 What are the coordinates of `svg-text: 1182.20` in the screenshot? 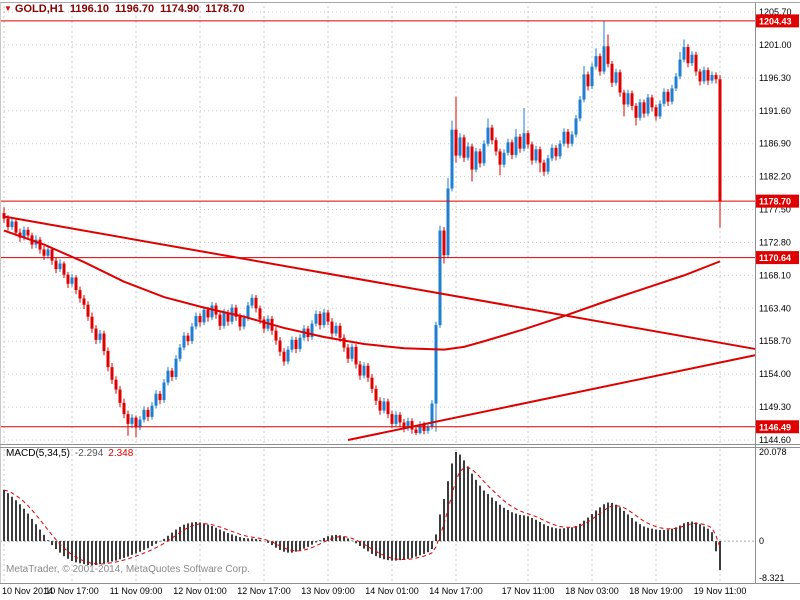 It's located at (775, 177).